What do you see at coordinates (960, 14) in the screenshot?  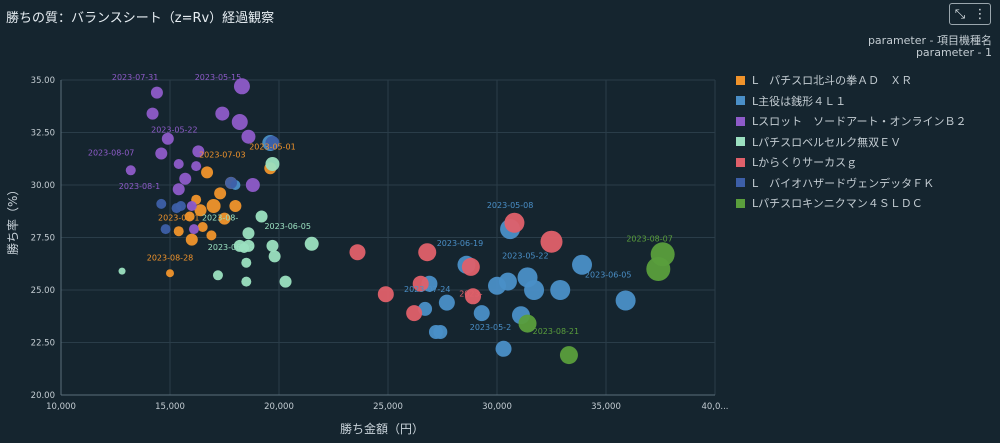 I see `collapse-icon: ⤡` at bounding box center [960, 14].